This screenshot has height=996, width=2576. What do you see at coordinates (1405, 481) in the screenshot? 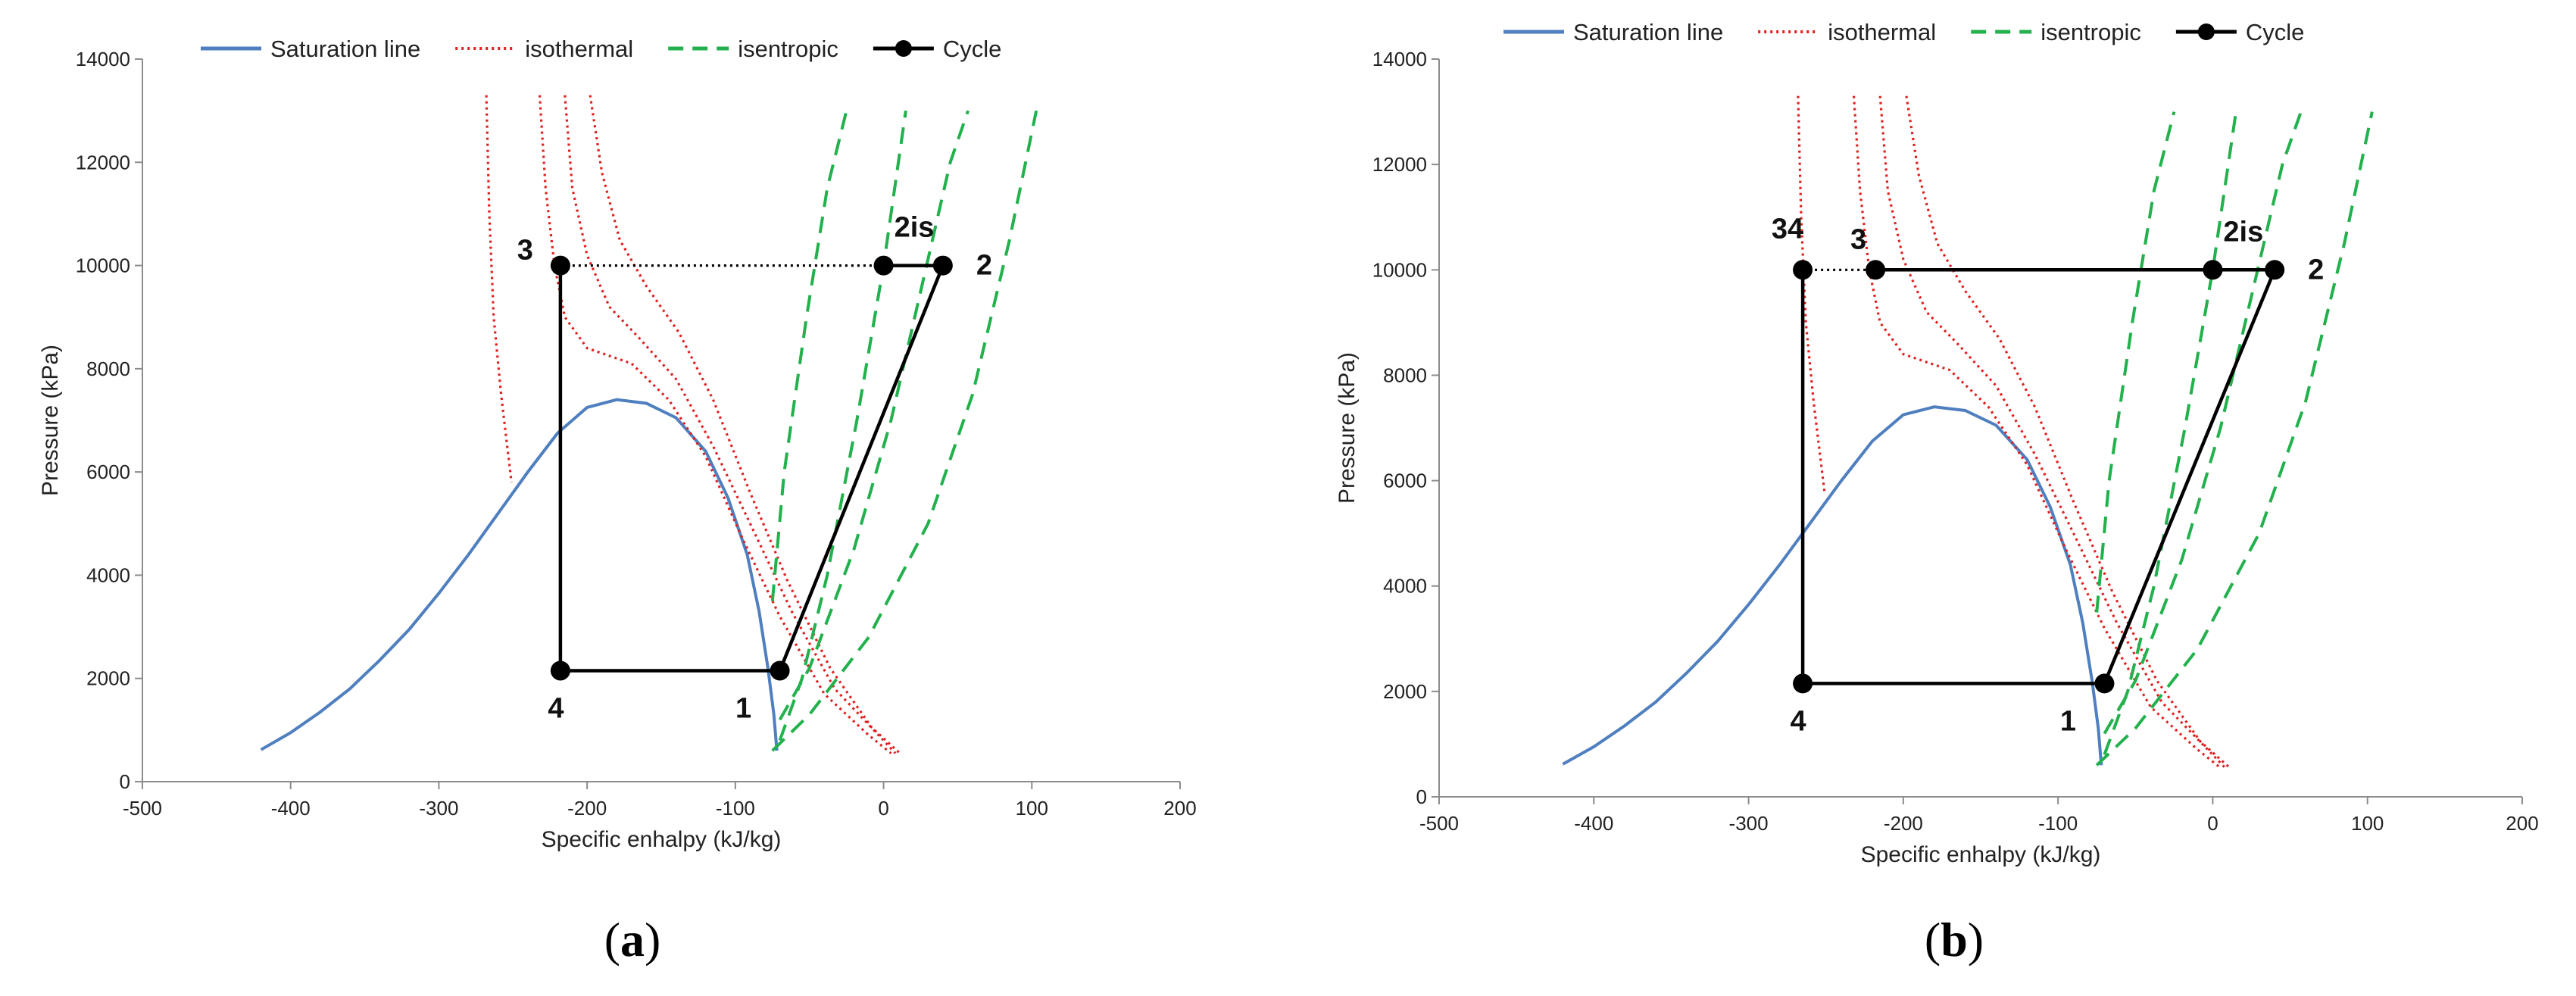
I see `y-tick-label: 6000` at bounding box center [1405, 481].